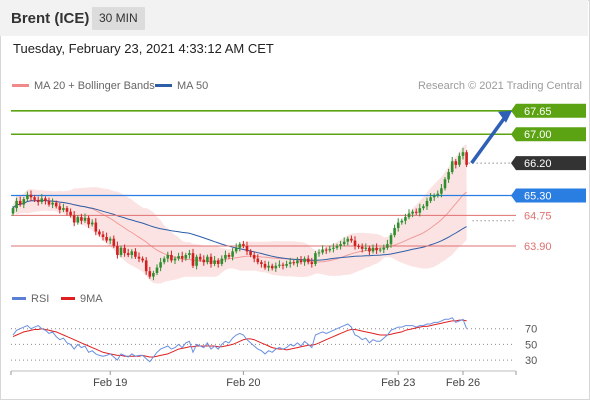  I want to click on instrument-name: Brent (ICE), so click(50, 18).